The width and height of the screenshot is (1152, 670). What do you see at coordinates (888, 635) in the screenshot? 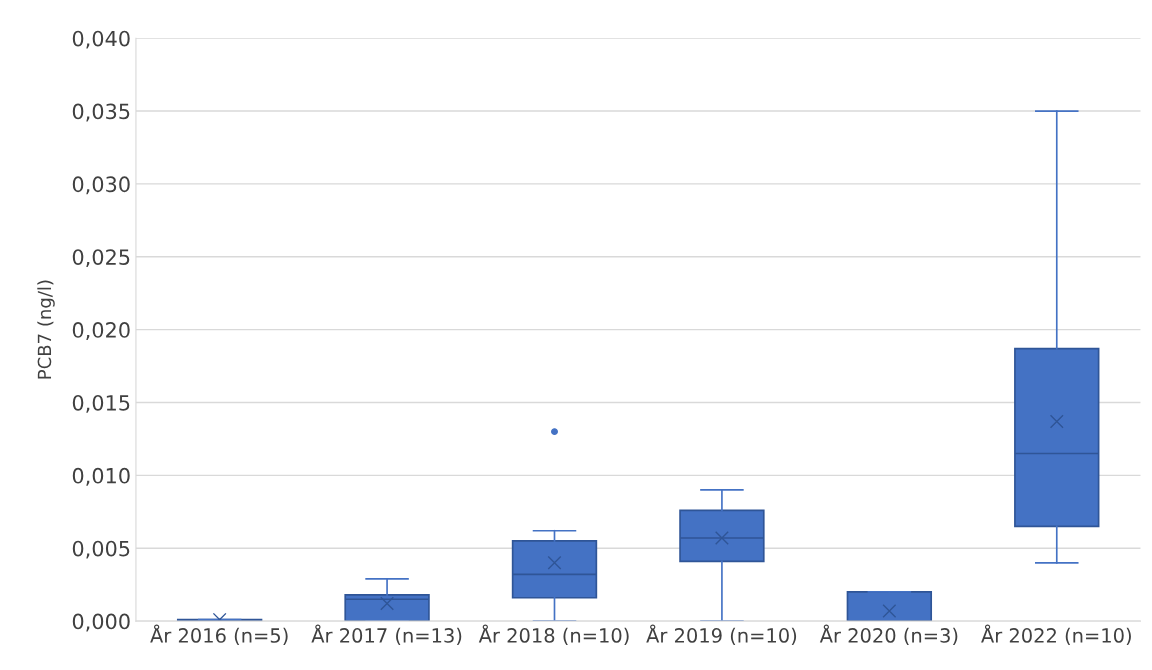
I see `x-tick-label: År 2020 (n=3)` at bounding box center [888, 635].